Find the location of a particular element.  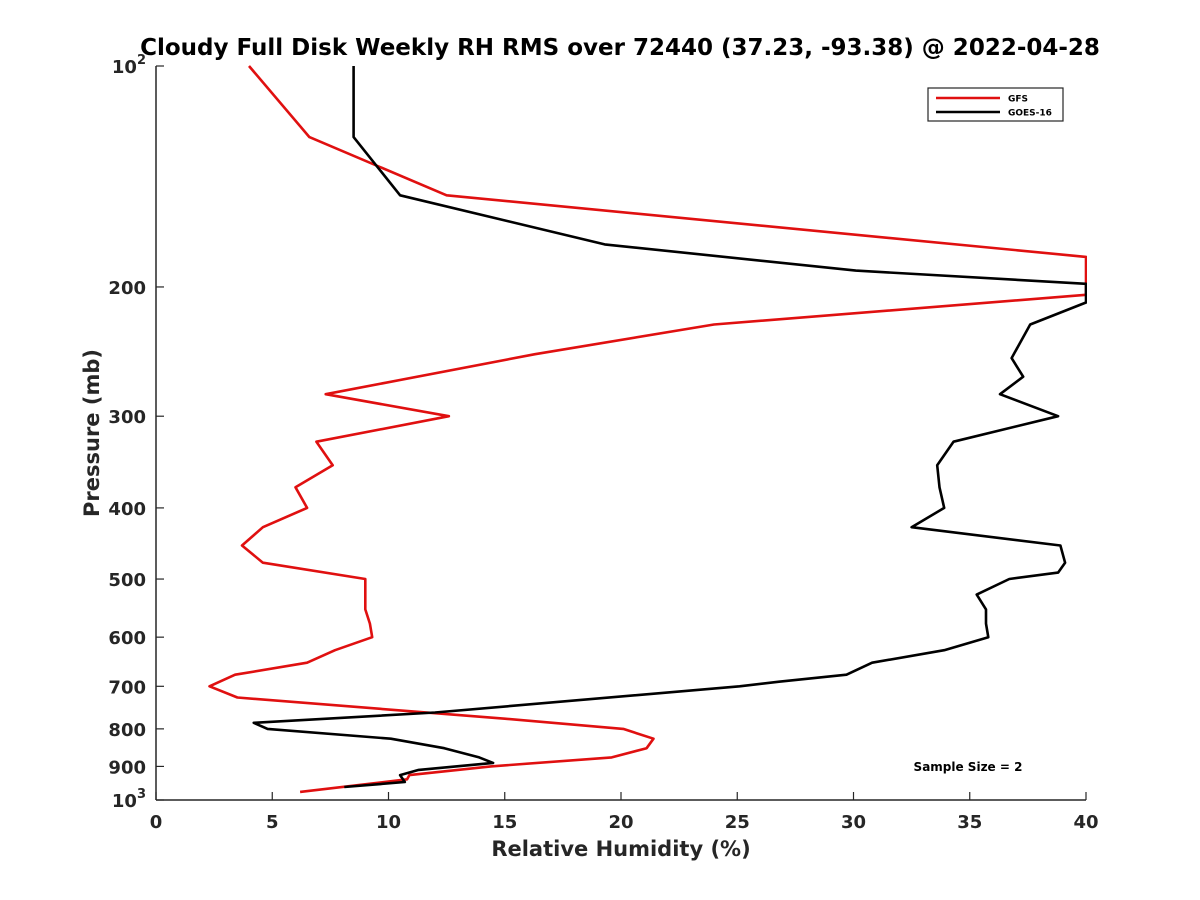

y-tick-label-4: 500 is located at coordinates (127, 580).